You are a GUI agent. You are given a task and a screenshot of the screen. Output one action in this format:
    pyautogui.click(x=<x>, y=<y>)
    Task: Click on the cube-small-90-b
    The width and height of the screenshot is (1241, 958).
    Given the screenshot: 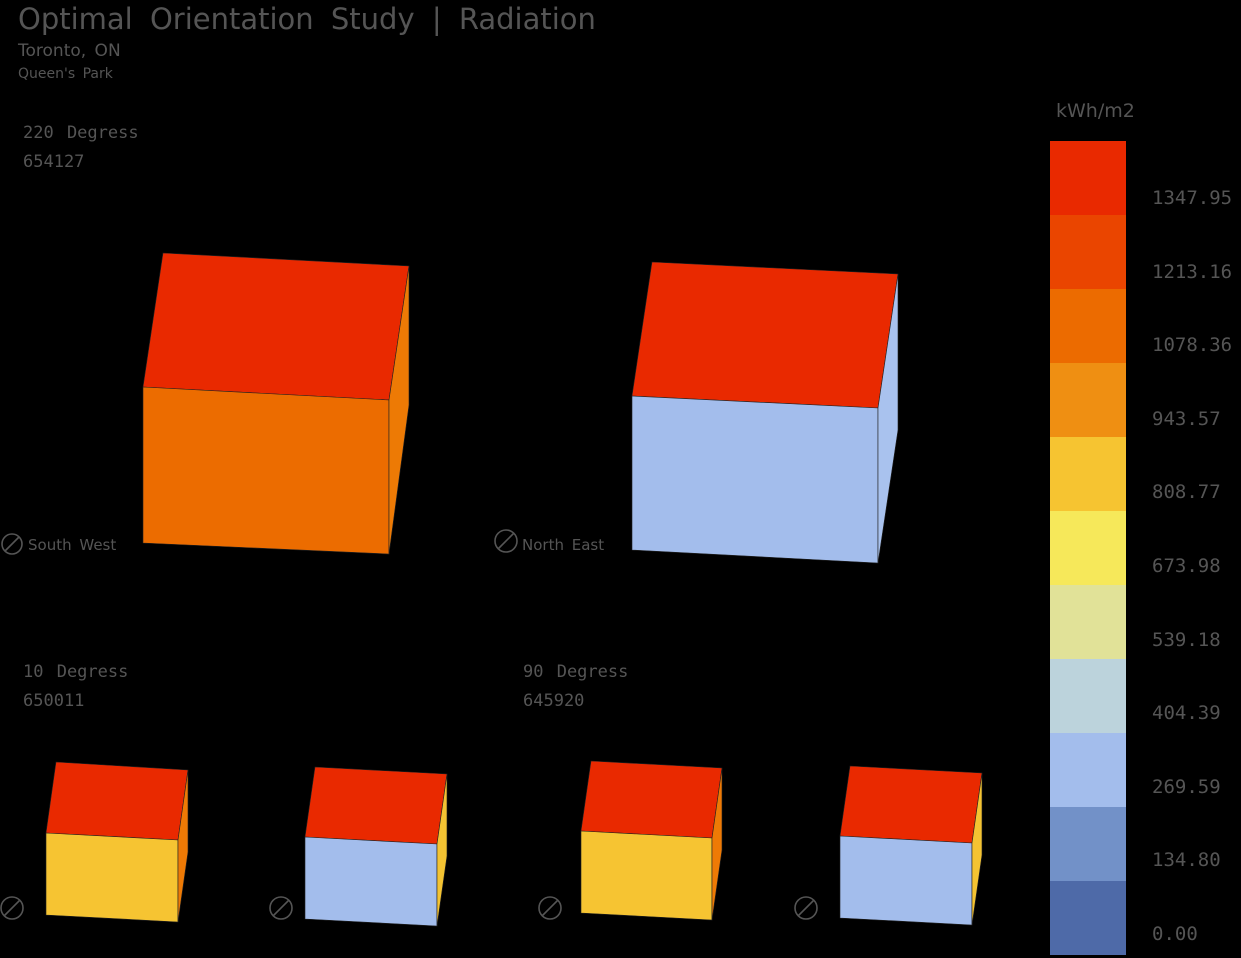 What is the action you would take?
    pyautogui.click(x=911, y=845)
    